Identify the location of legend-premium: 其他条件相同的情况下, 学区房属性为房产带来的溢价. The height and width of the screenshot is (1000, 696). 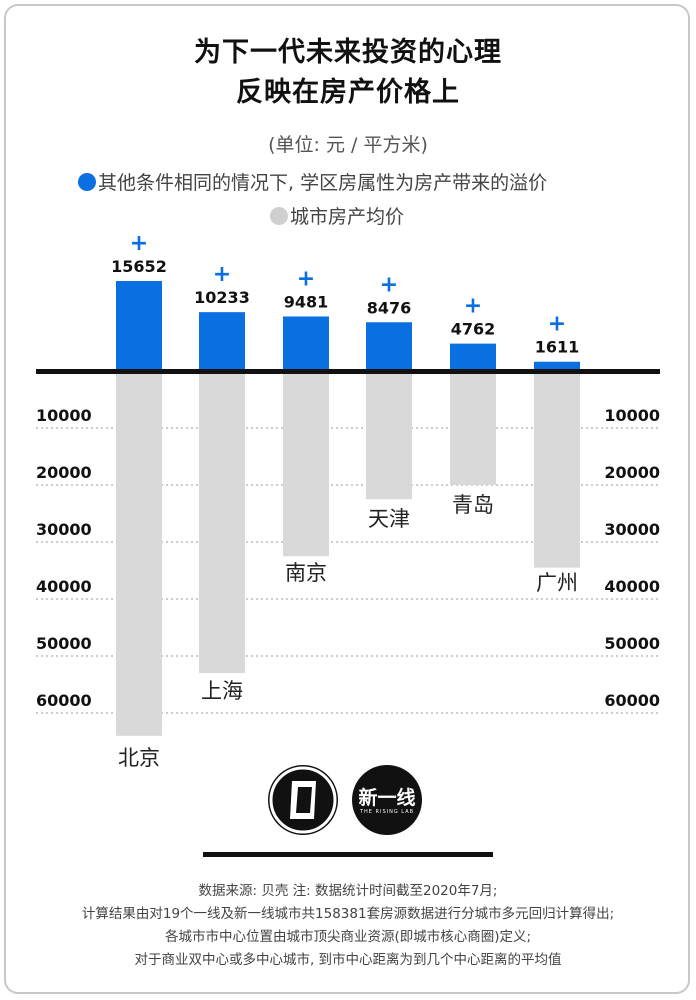
(312, 181).